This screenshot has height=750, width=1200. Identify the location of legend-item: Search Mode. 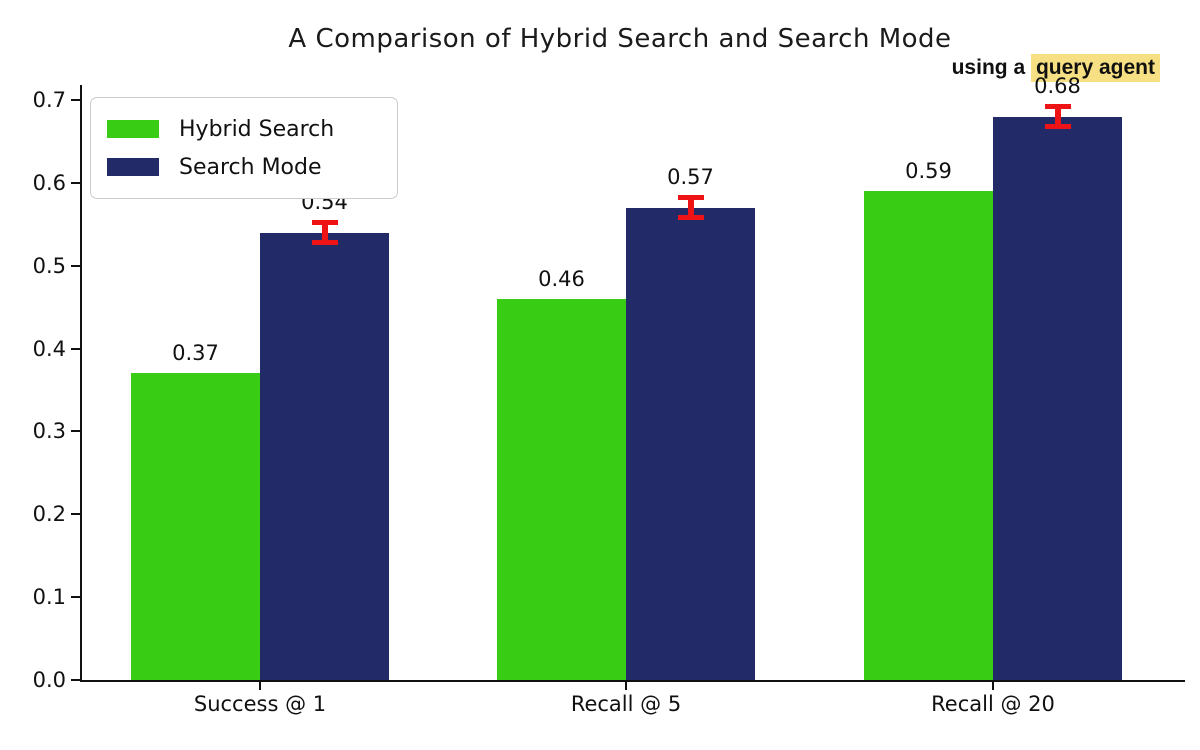
(244, 167).